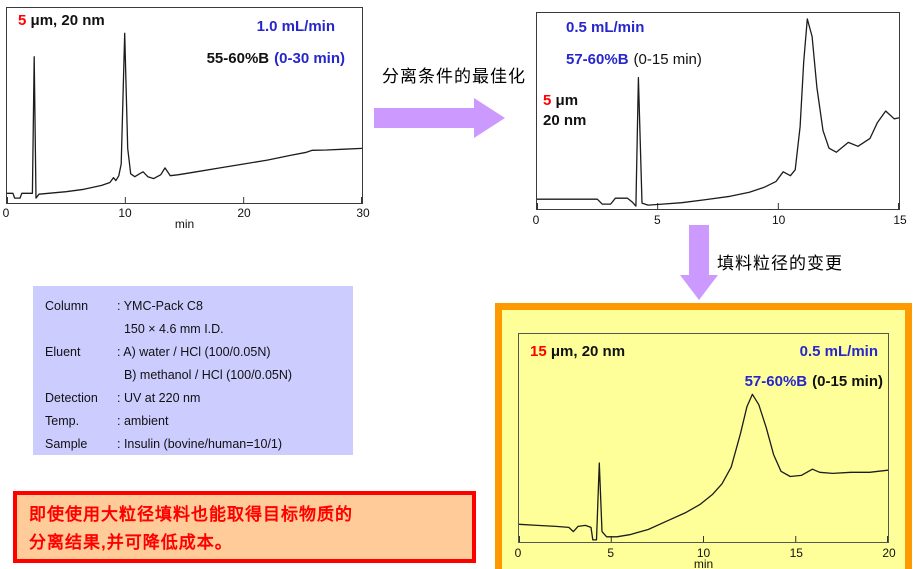  Describe the element at coordinates (131, 542) in the screenshot. I see `conclusion-line-2: 分离结果,并可降低成本。` at that location.